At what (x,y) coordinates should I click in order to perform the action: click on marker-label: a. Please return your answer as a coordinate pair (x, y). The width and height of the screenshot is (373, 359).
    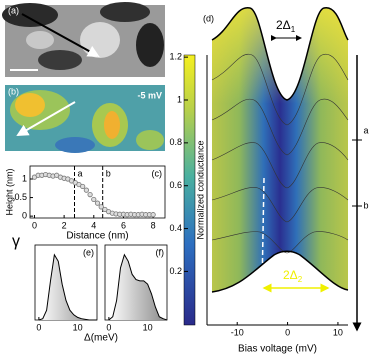
    Looking at the image, I should click on (80, 173).